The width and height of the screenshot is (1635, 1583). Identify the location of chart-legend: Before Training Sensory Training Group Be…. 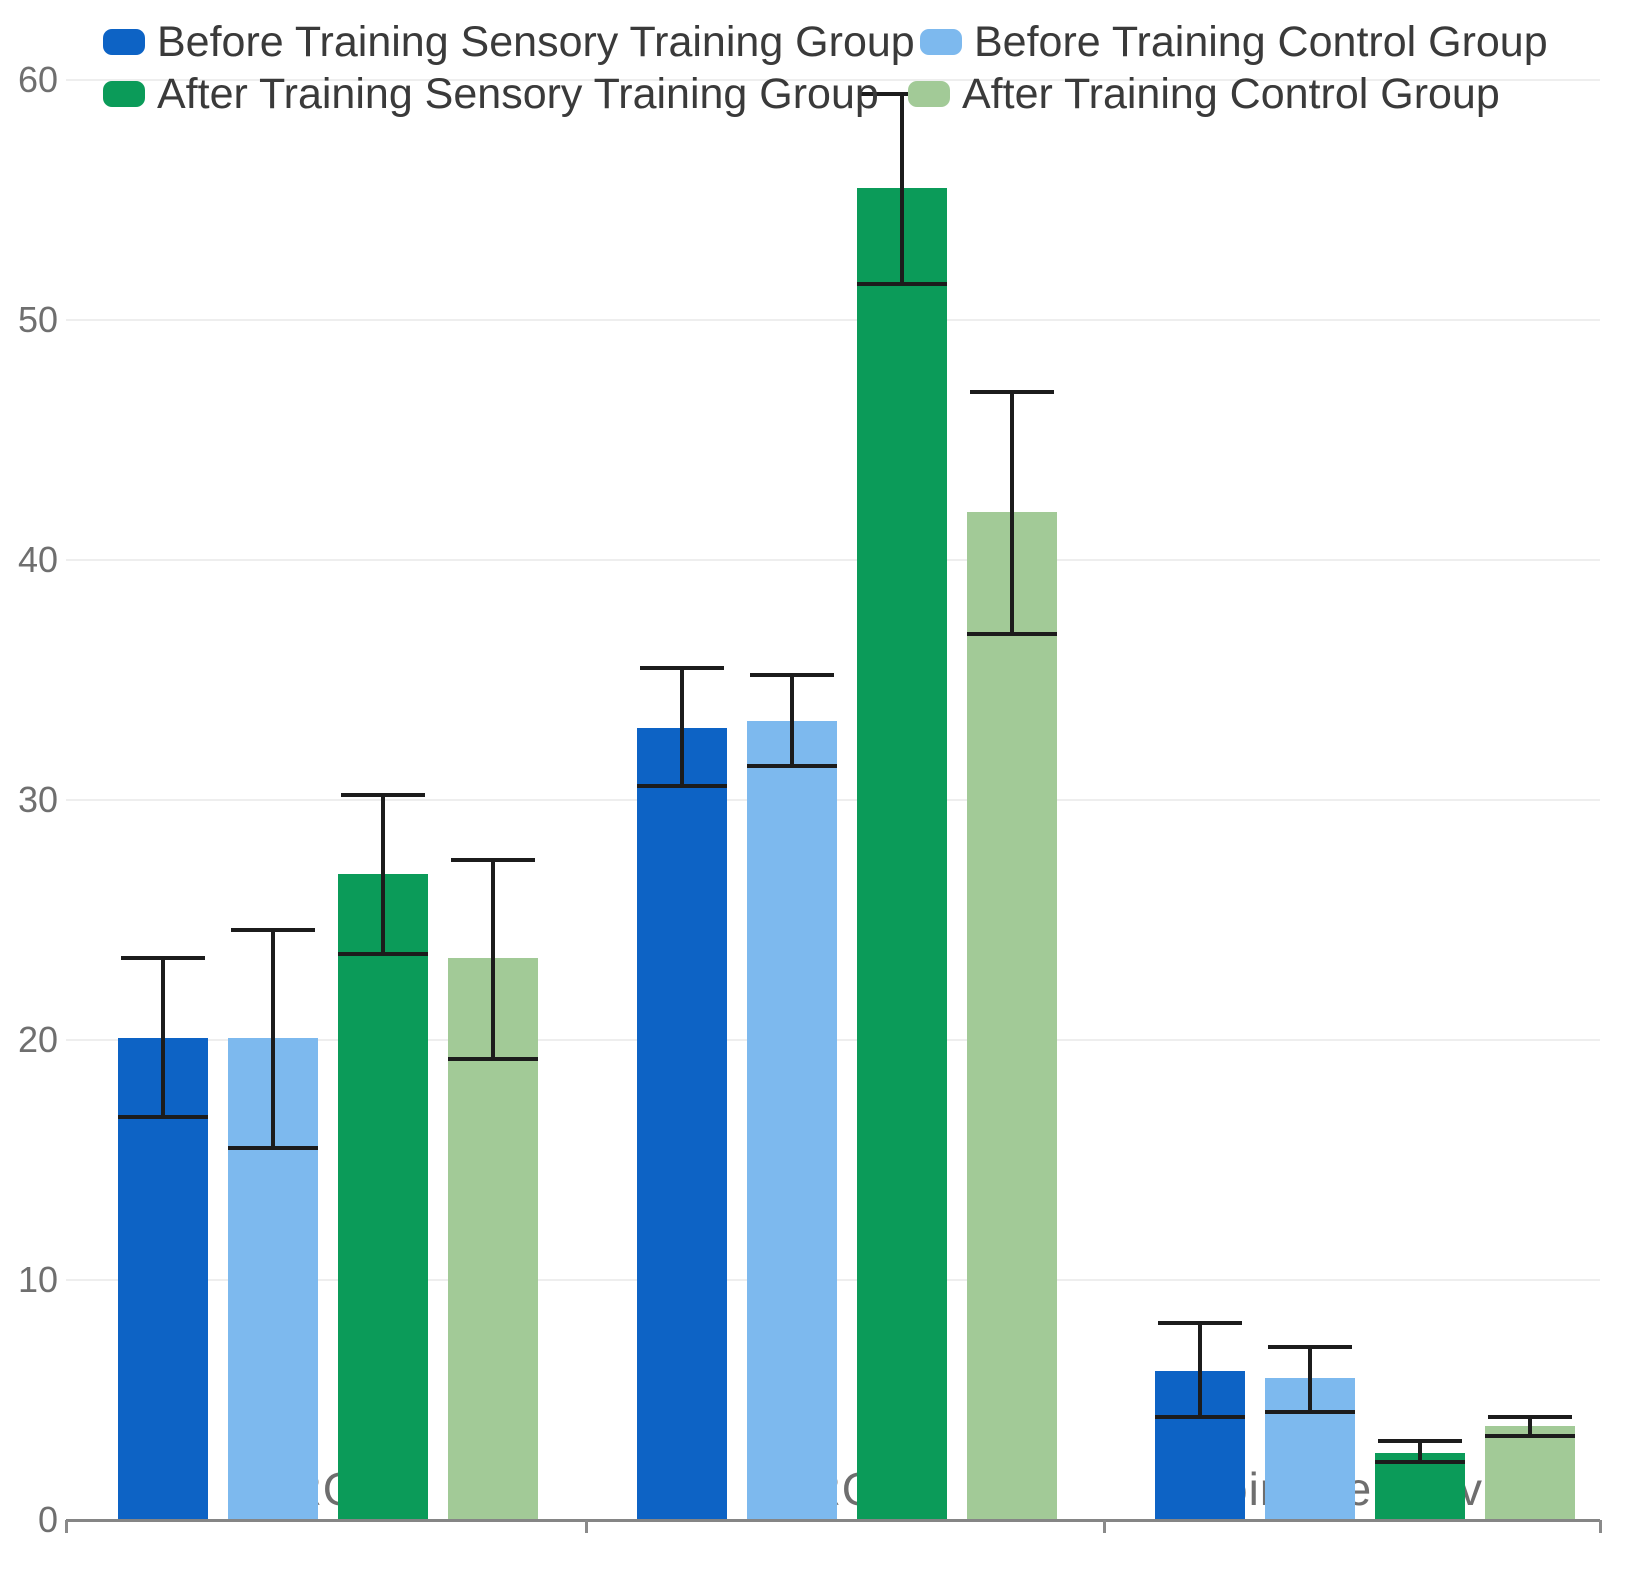
(817, 65).